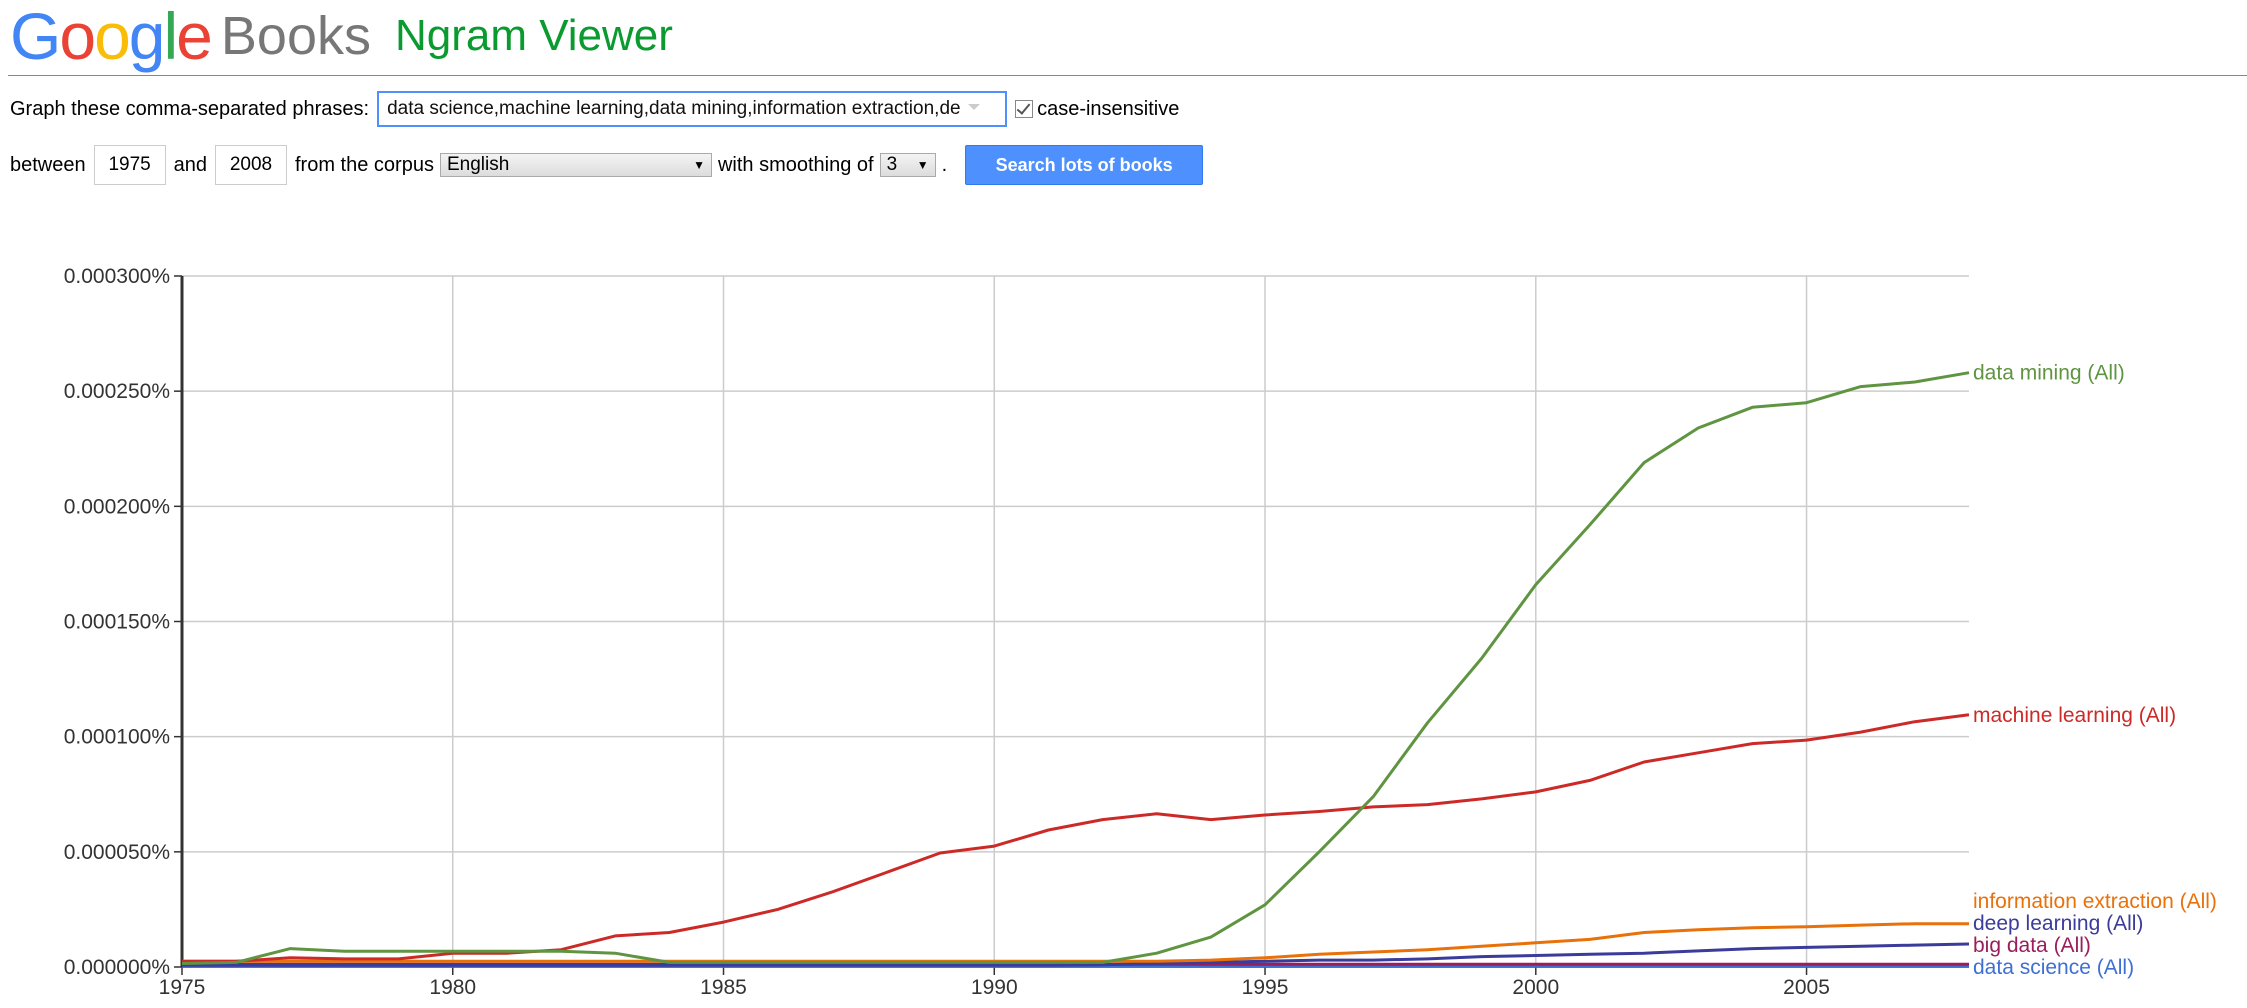  I want to click on autocomplete-chevron-icon, so click(974, 107).